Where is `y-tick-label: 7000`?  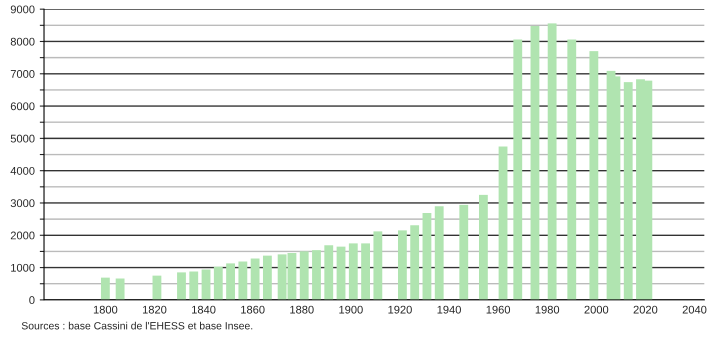
y-tick-label: 7000 is located at coordinates (22, 74).